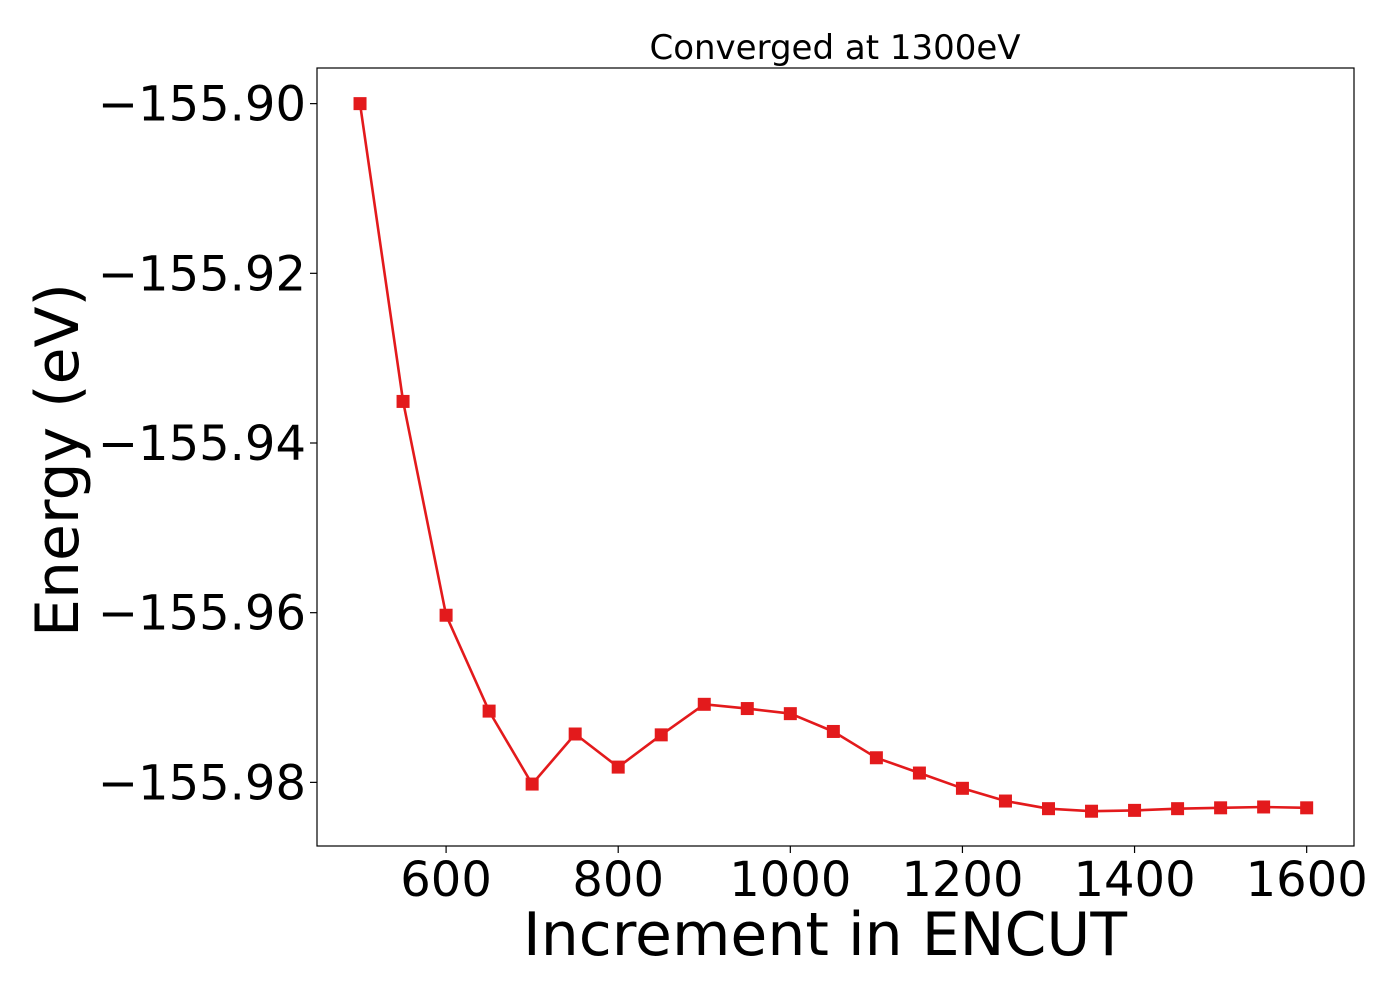  I want to click on x-tick-label: 1000, so click(790, 880).